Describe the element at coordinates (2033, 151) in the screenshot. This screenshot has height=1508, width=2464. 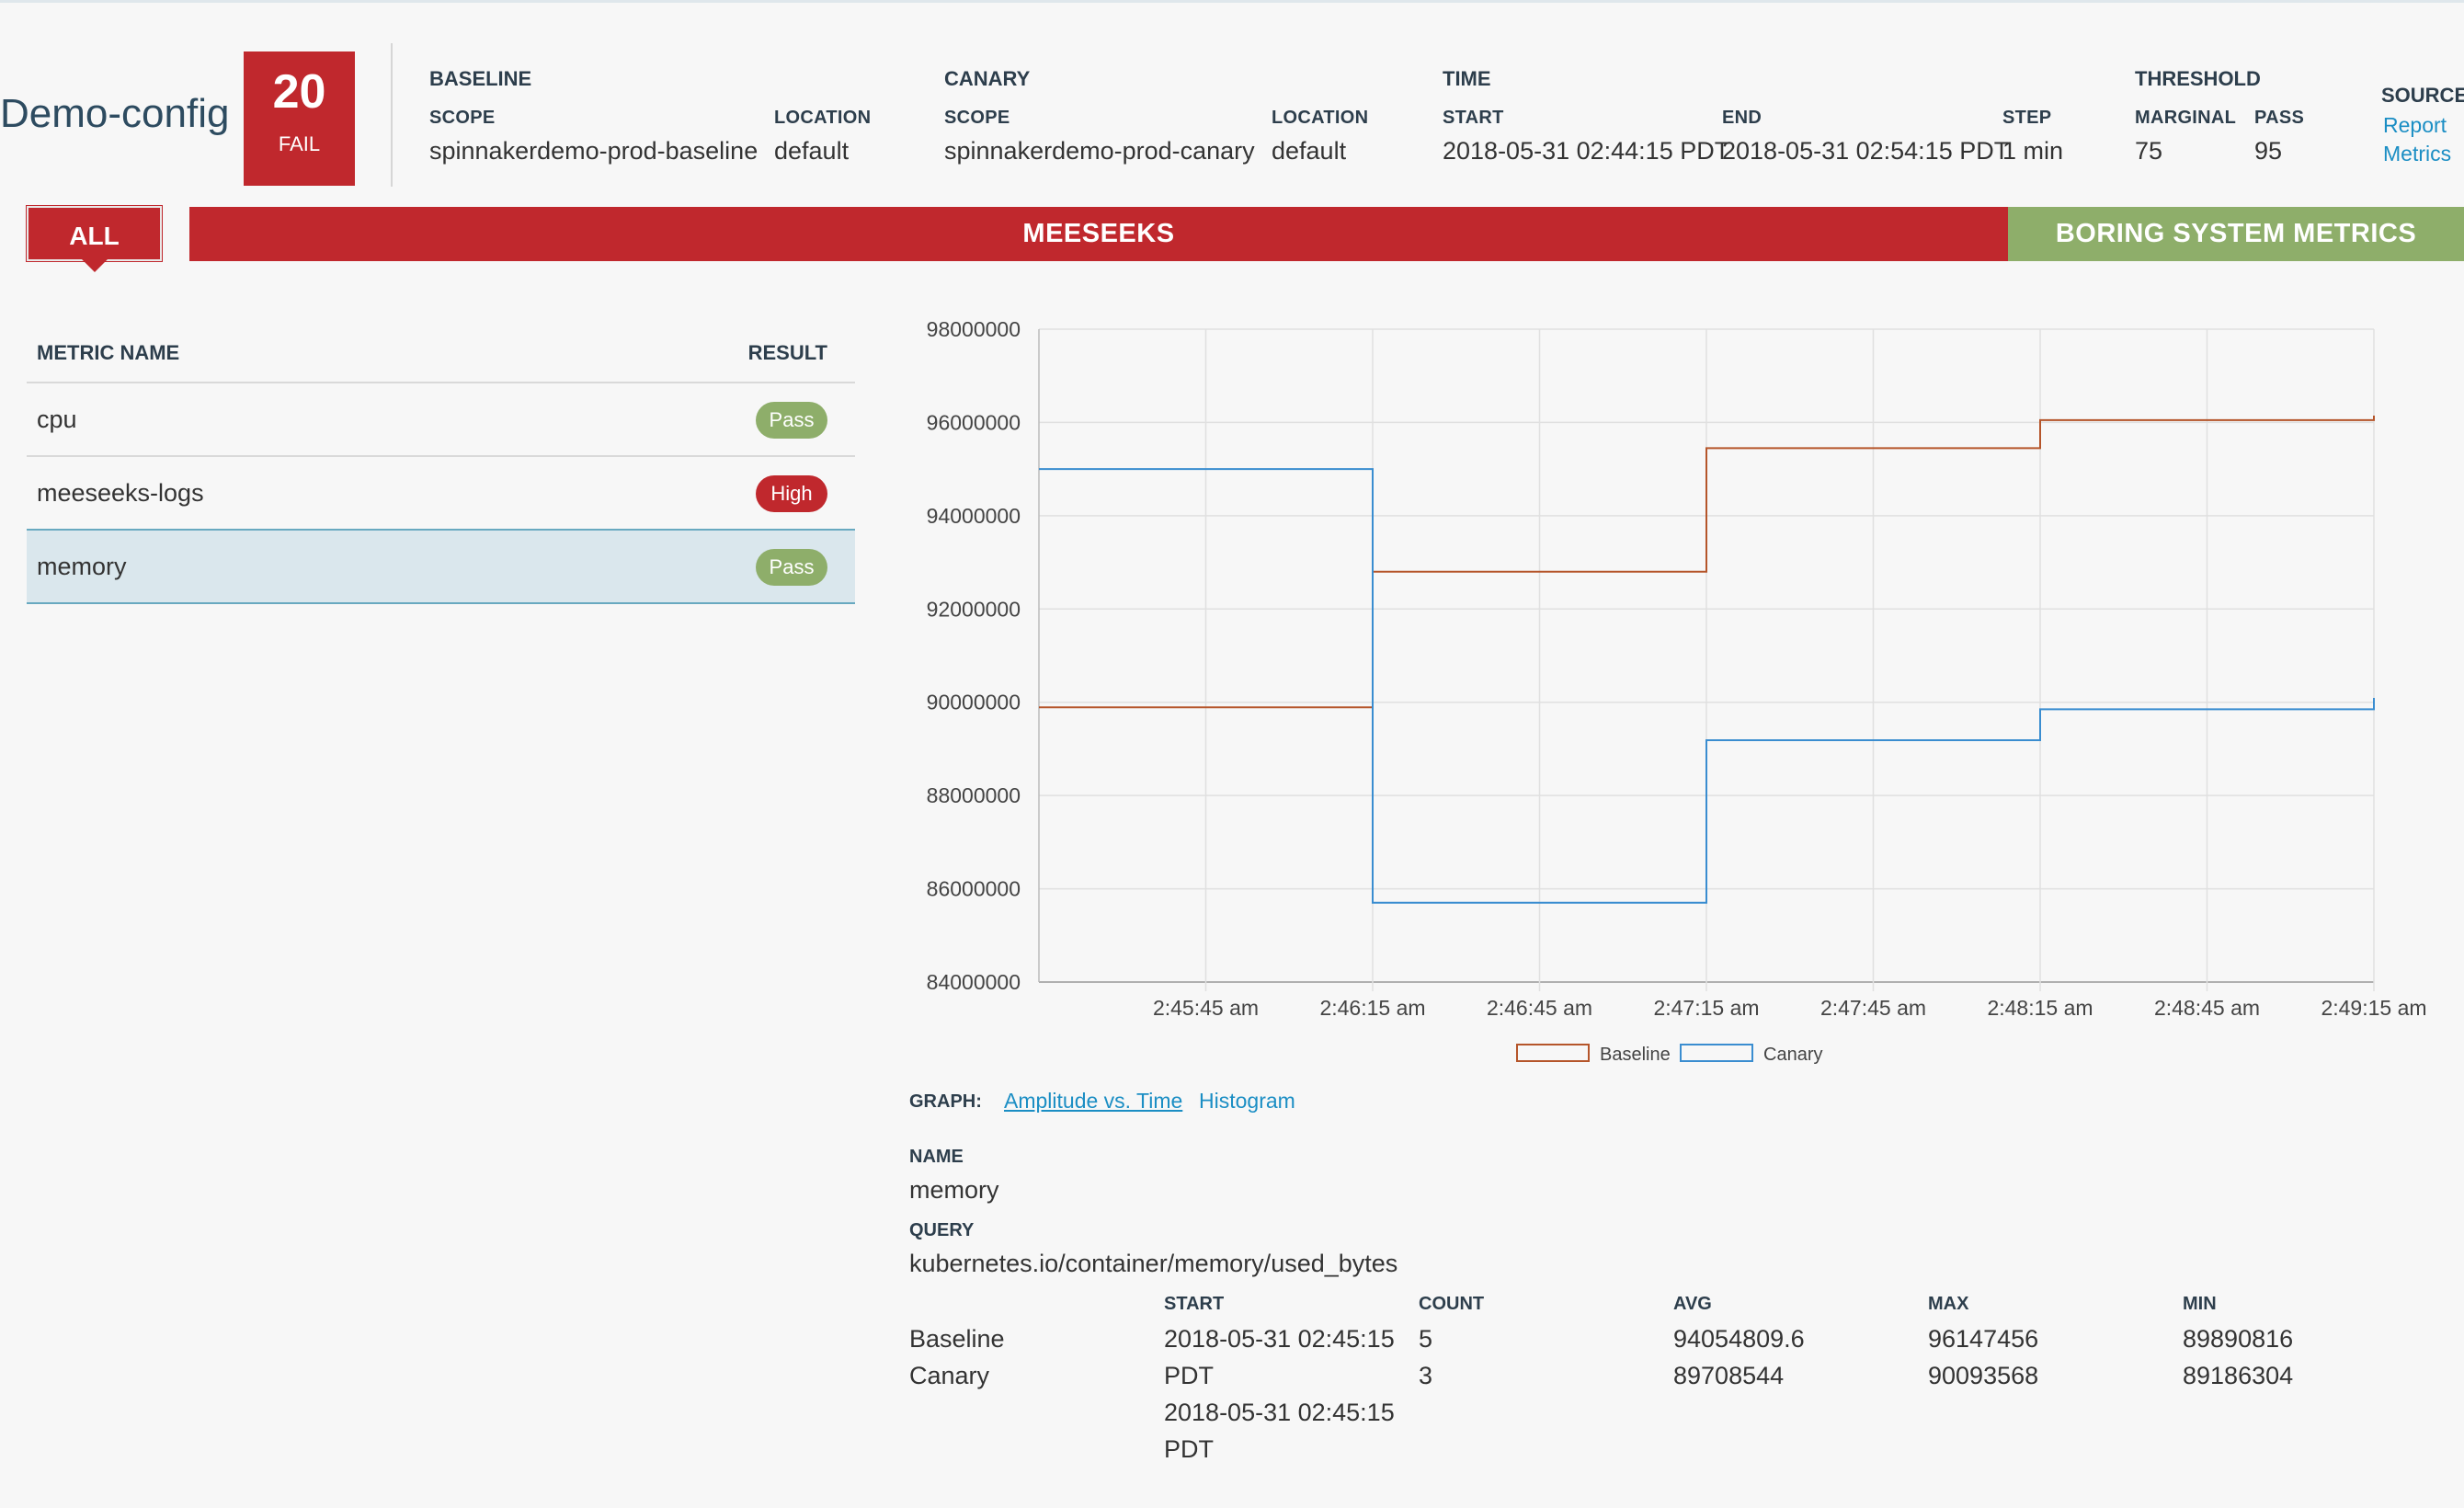
I see `time-step: 1 min` at that location.